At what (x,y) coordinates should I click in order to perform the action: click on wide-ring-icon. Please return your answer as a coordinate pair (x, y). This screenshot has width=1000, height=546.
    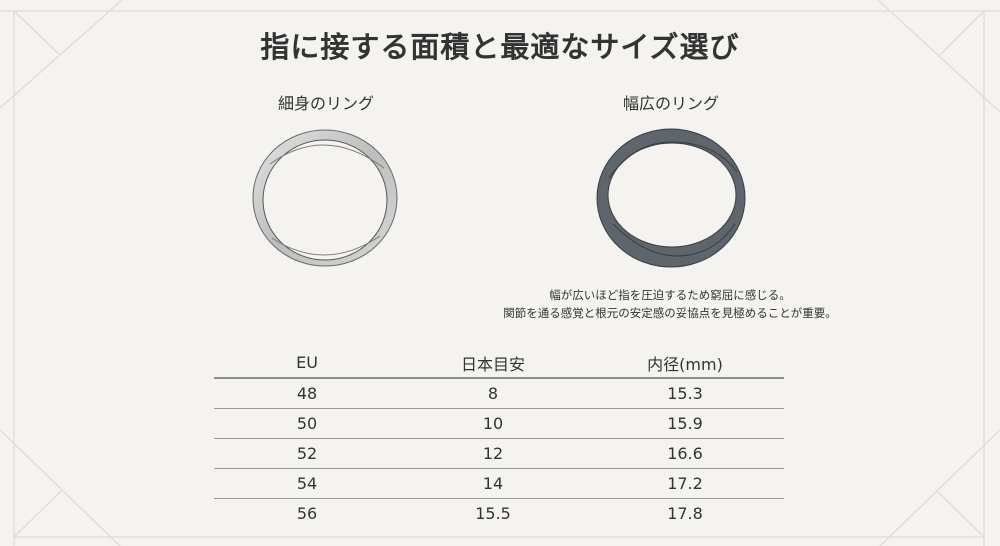
    Looking at the image, I should click on (671, 198).